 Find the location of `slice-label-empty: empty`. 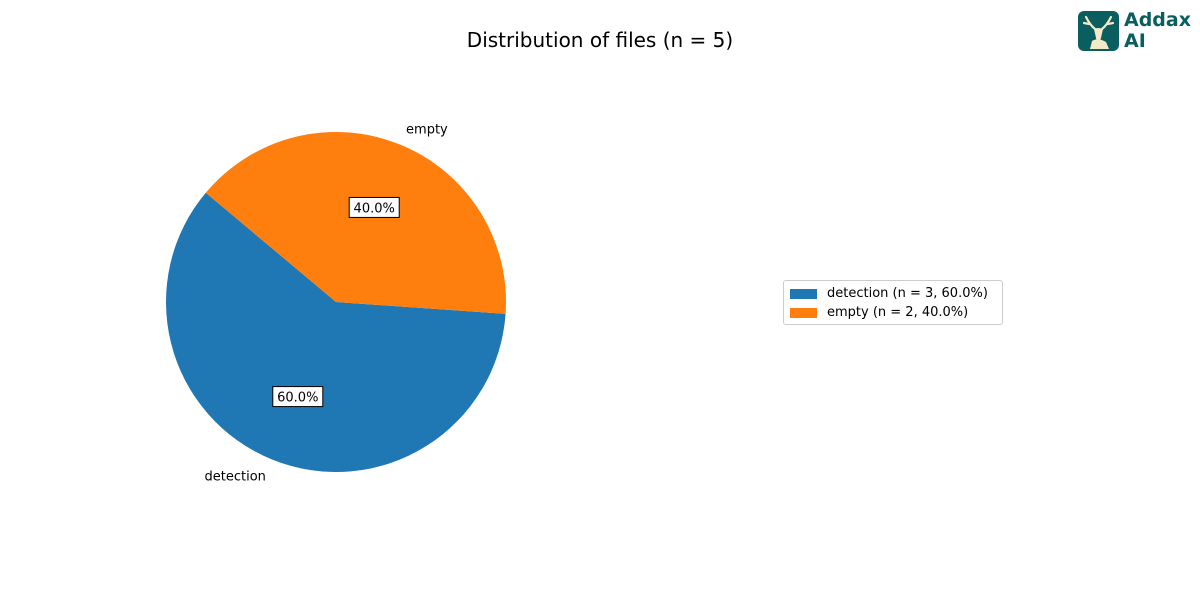

slice-label-empty: empty is located at coordinates (427, 130).